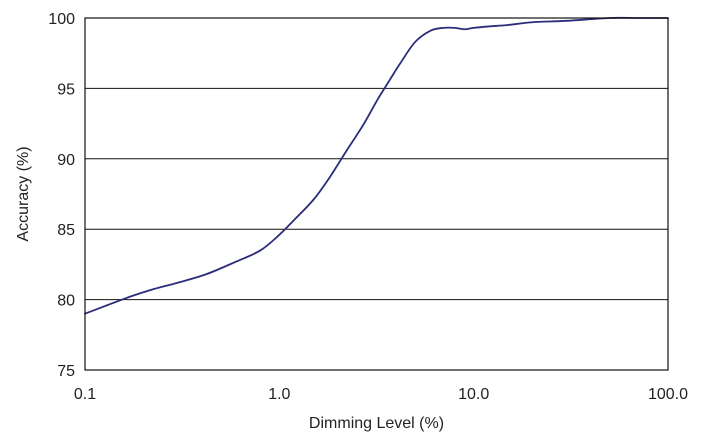  Describe the element at coordinates (376, 423) in the screenshot. I see `x-axis-label: Dimming Level (%)` at that location.